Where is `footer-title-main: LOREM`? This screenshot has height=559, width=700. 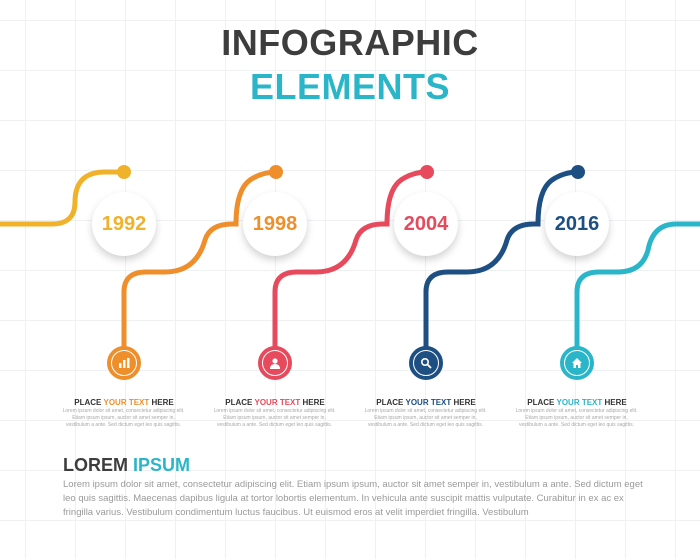 footer-title-main: LOREM is located at coordinates (95, 465).